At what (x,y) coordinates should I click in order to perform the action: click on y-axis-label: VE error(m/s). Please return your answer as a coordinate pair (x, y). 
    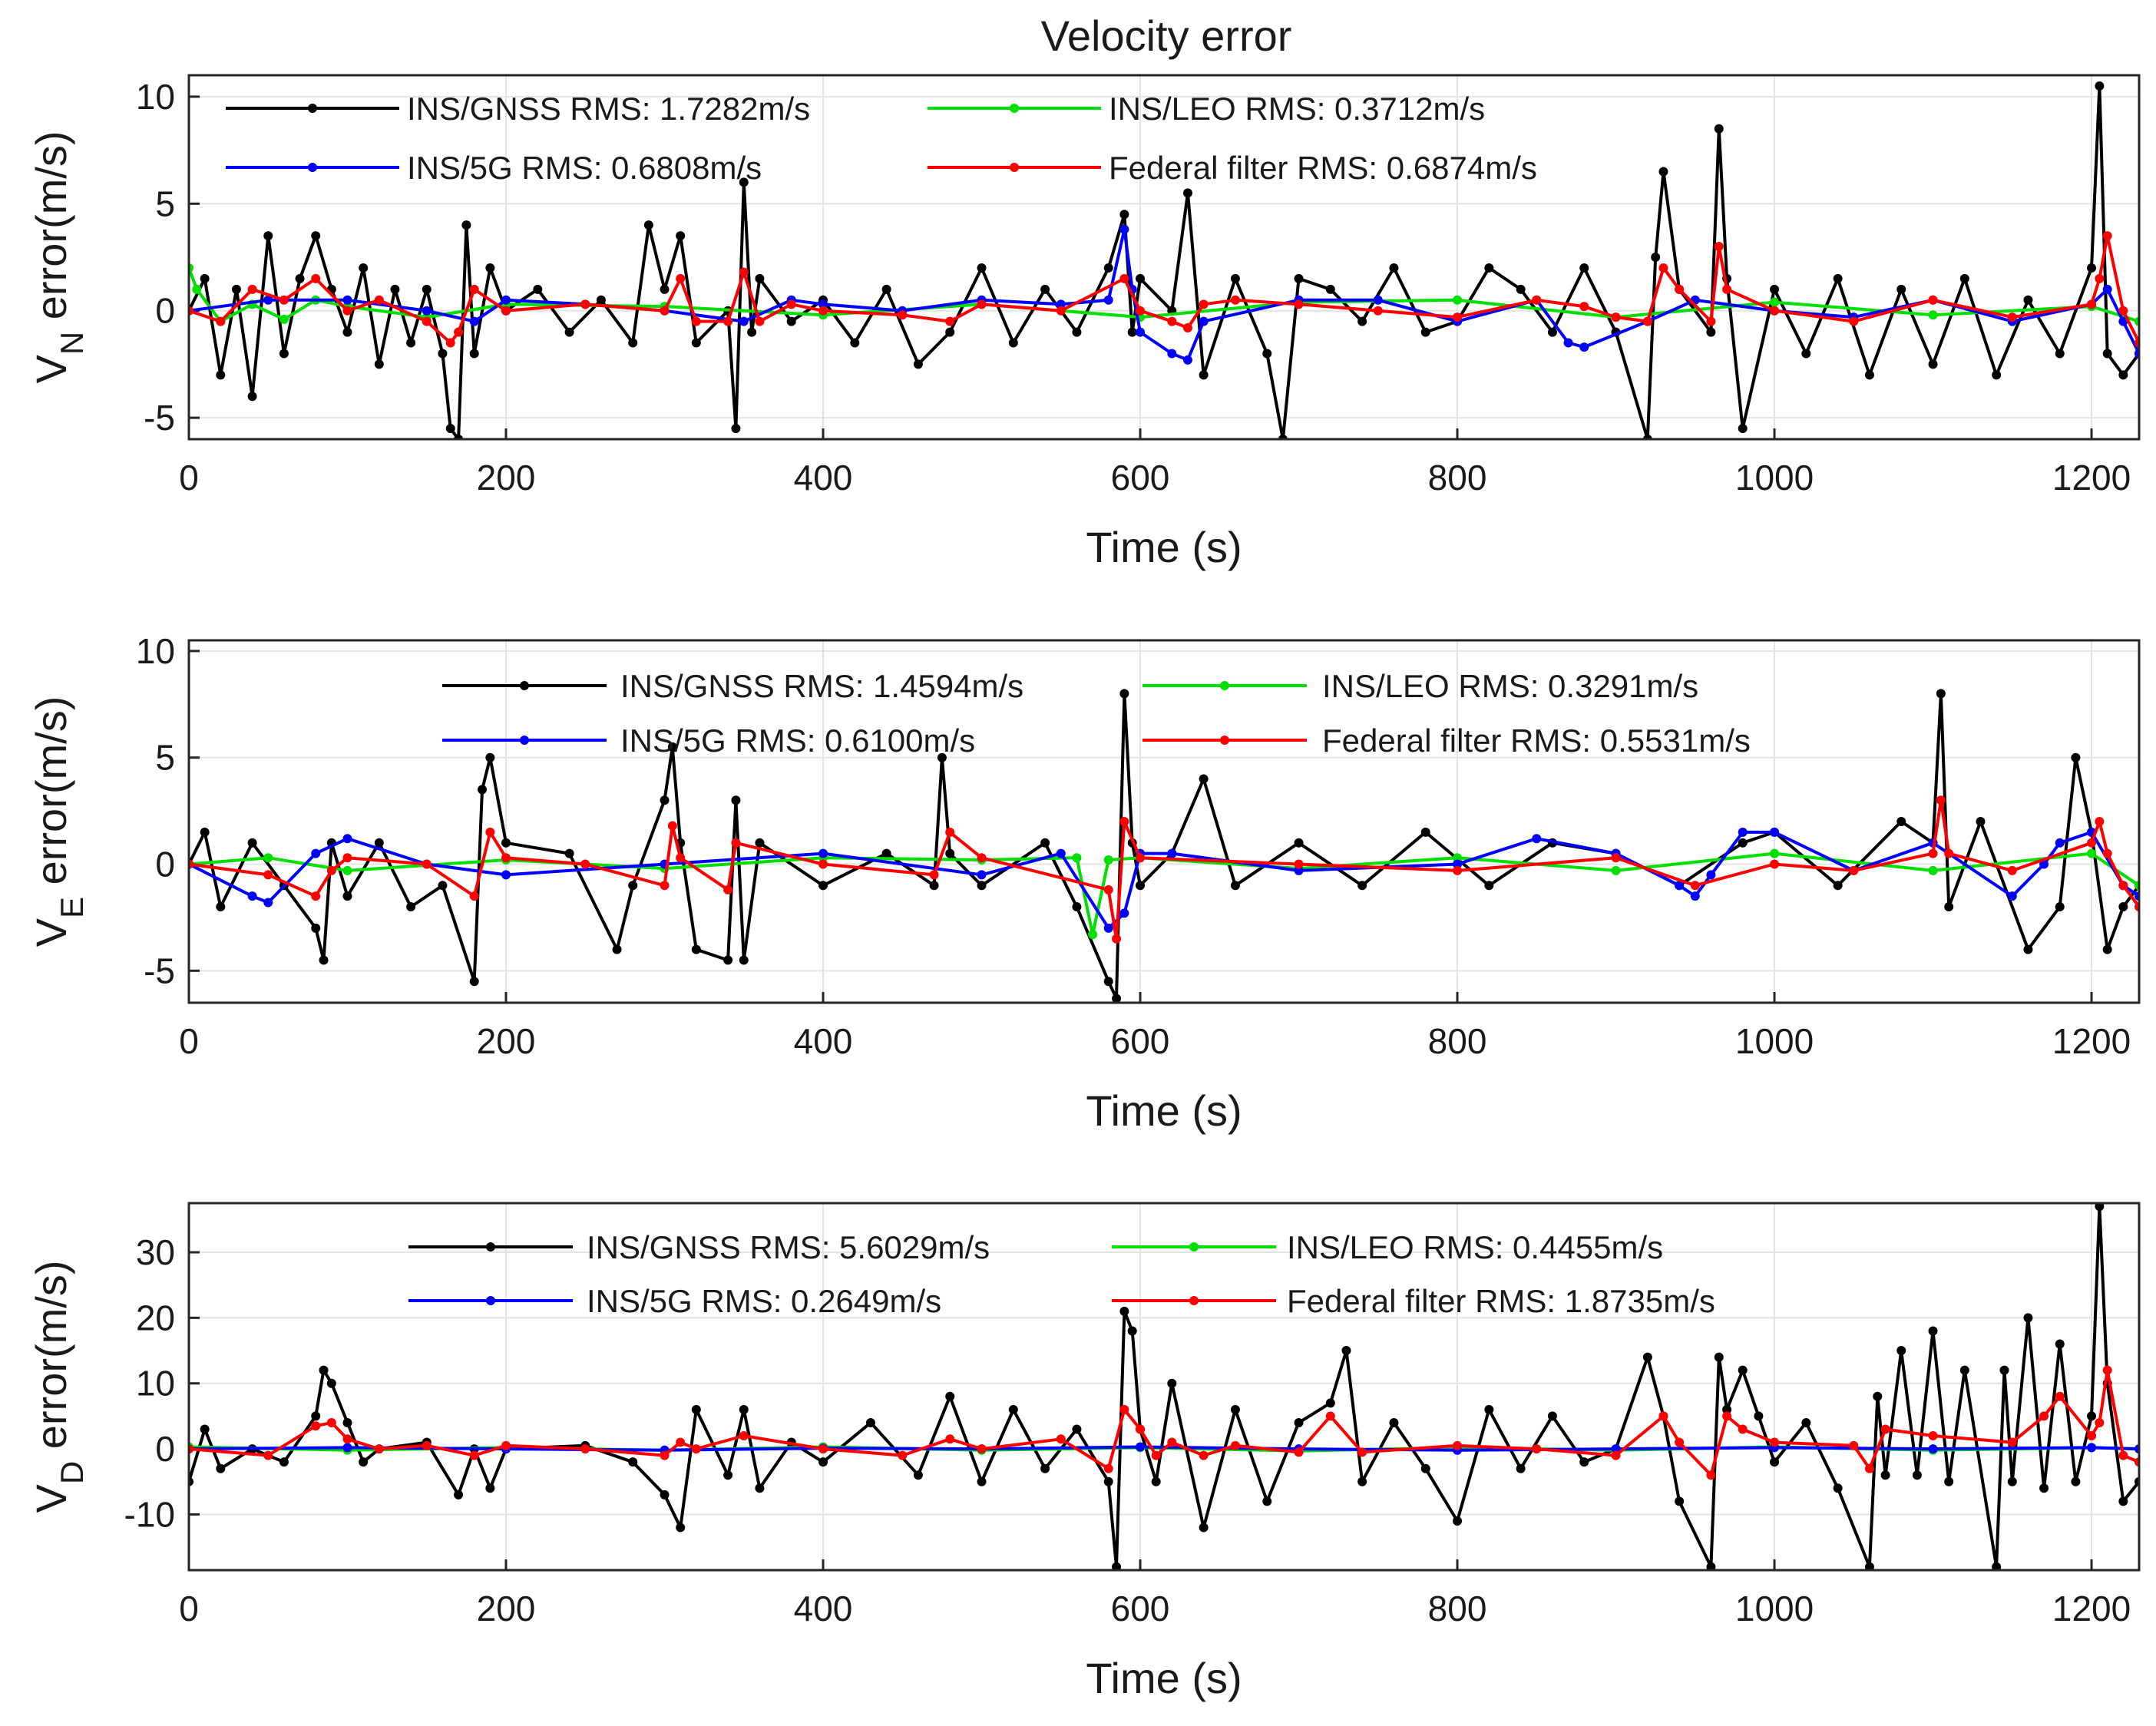
    Looking at the image, I should click on (58, 821).